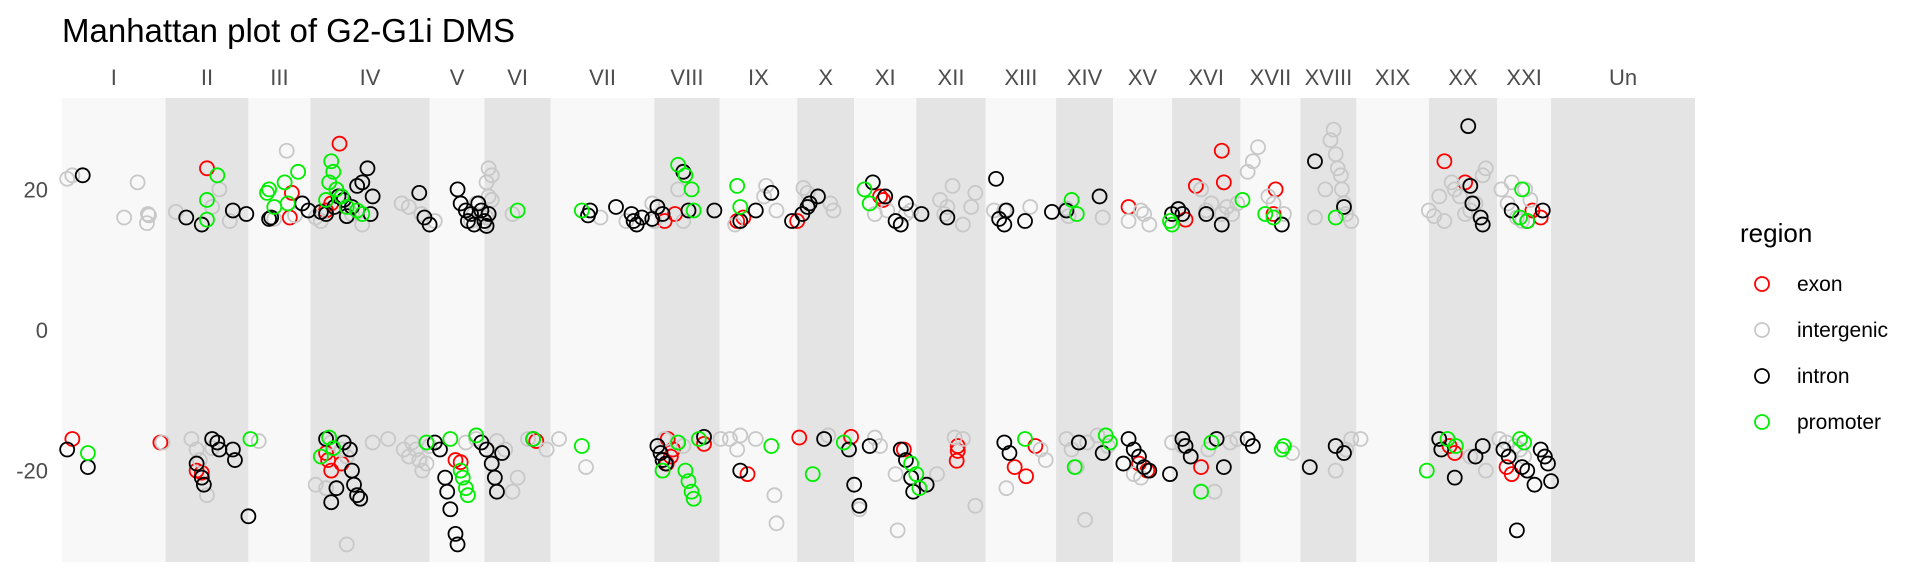  What do you see at coordinates (825, 77) in the screenshot?
I see `chromosome-label: X` at bounding box center [825, 77].